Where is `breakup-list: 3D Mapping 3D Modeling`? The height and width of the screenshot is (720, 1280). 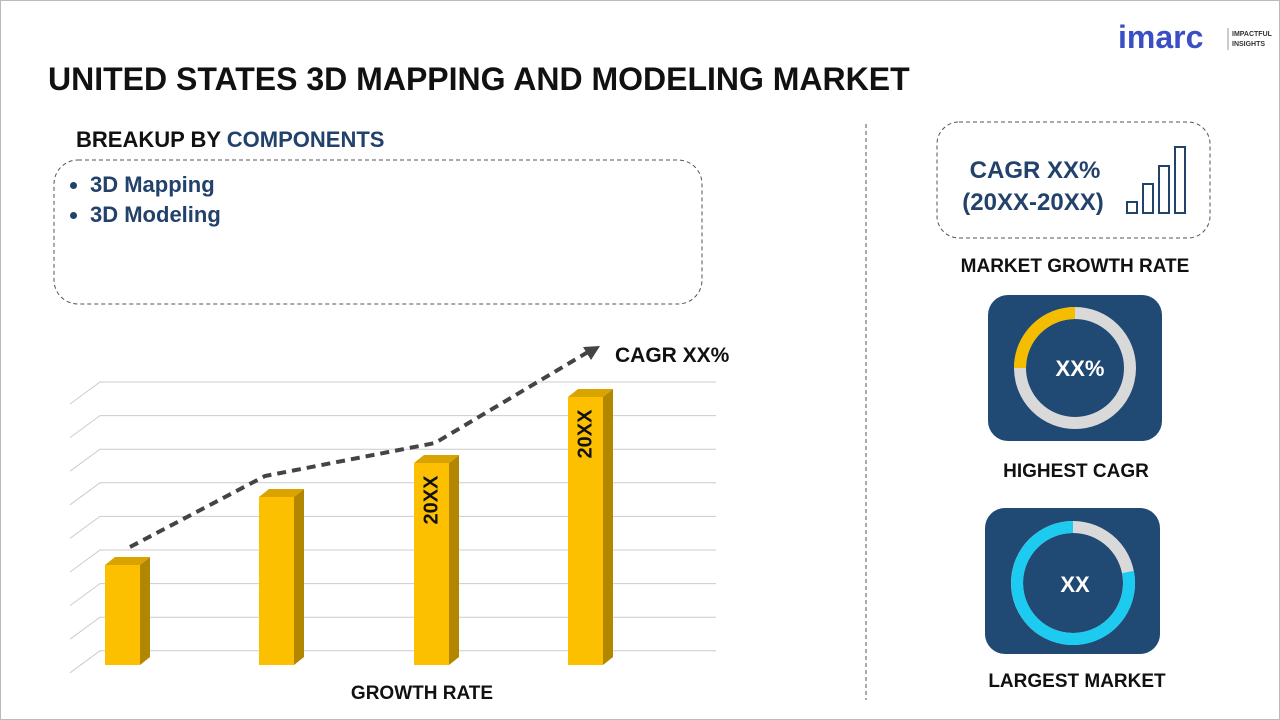 breakup-list: 3D Mapping 3D Modeling is located at coordinates (370, 200).